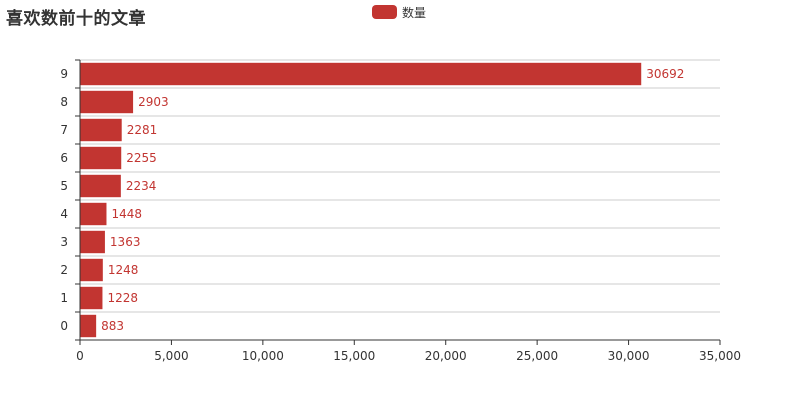 The image size is (800, 400). What do you see at coordinates (446, 356) in the screenshot?
I see `x-tick-label: 20,000` at bounding box center [446, 356].